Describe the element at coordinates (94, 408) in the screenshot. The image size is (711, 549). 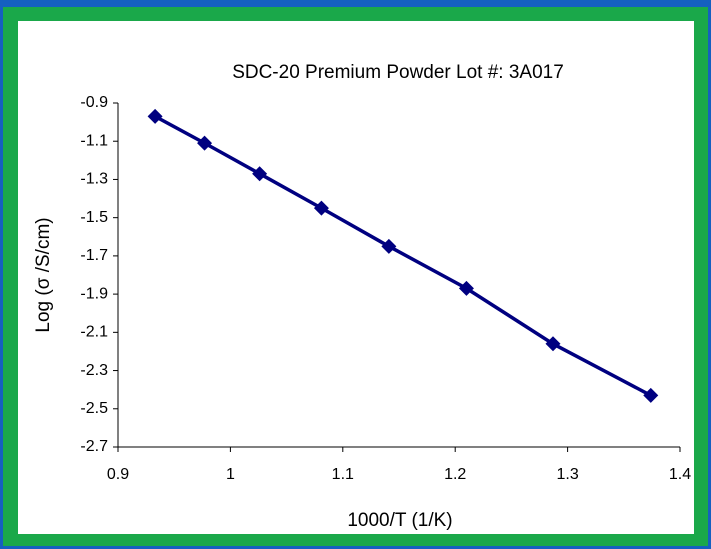
I see `y-tick-label: -2.5` at that location.